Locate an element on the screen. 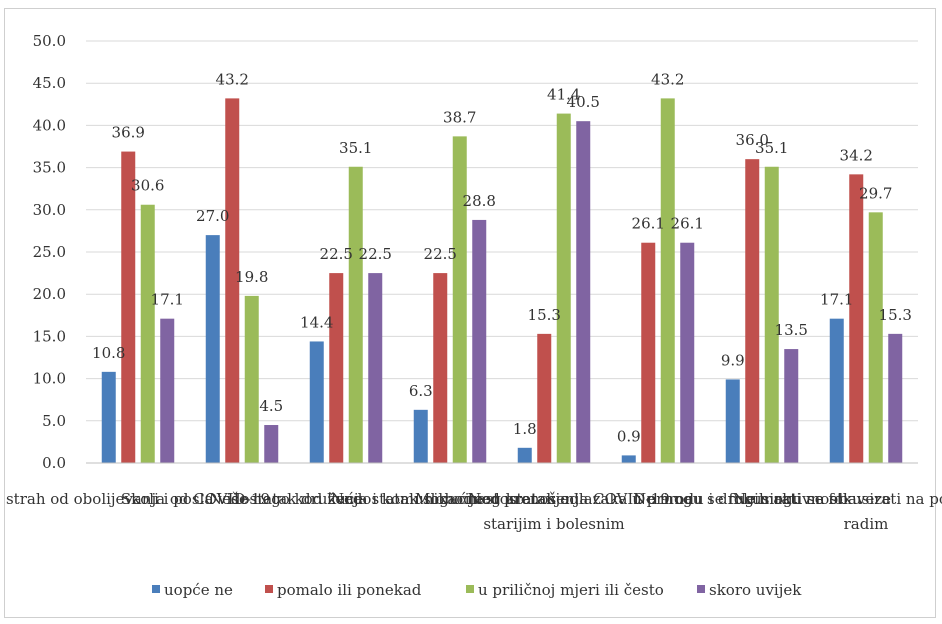 Image resolution: width=942 pixels, height=624 pixels. x-tick-label: strah od obolijevanja od COVID-19 is located at coordinates (138, 499).